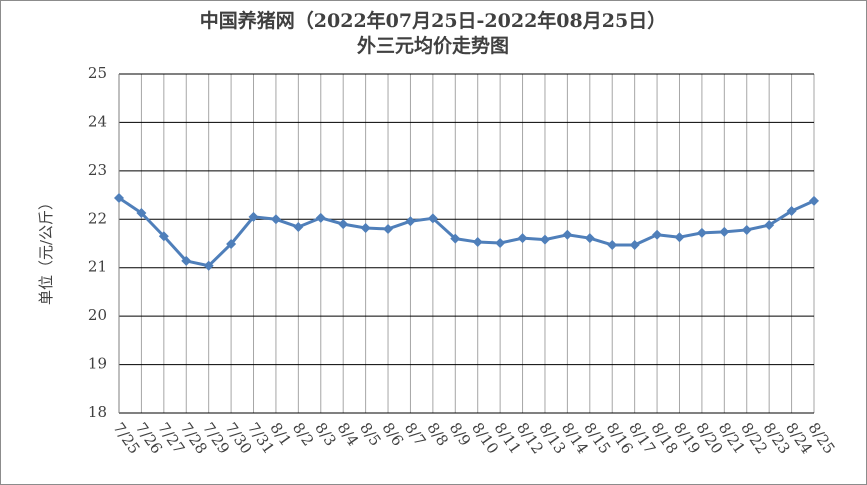  What do you see at coordinates (97, 170) in the screenshot?
I see `y-tick-label: 23` at bounding box center [97, 170].